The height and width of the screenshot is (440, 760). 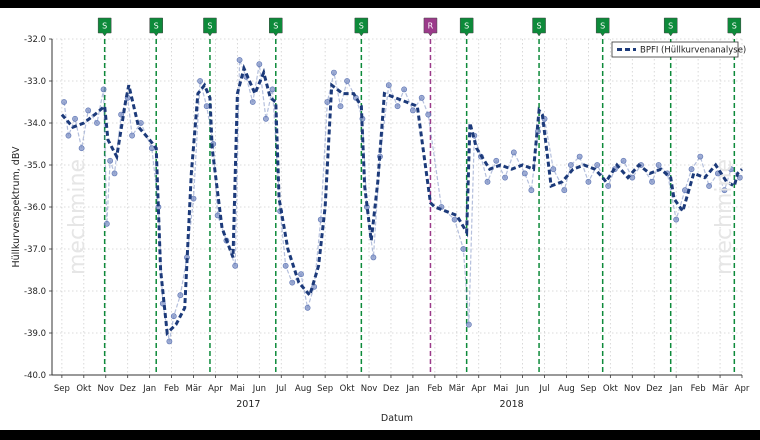 I want to click on watermark-right: mechmine, so click(x=724, y=217).